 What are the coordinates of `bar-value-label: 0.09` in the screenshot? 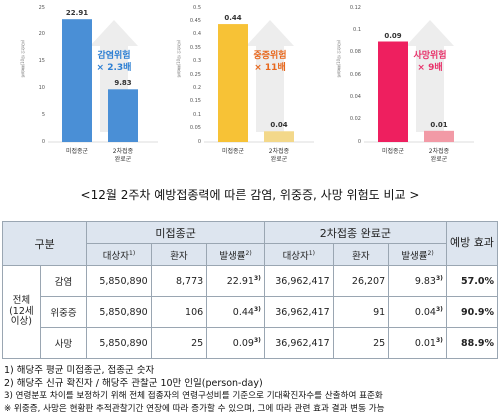 It's located at (393, 35).